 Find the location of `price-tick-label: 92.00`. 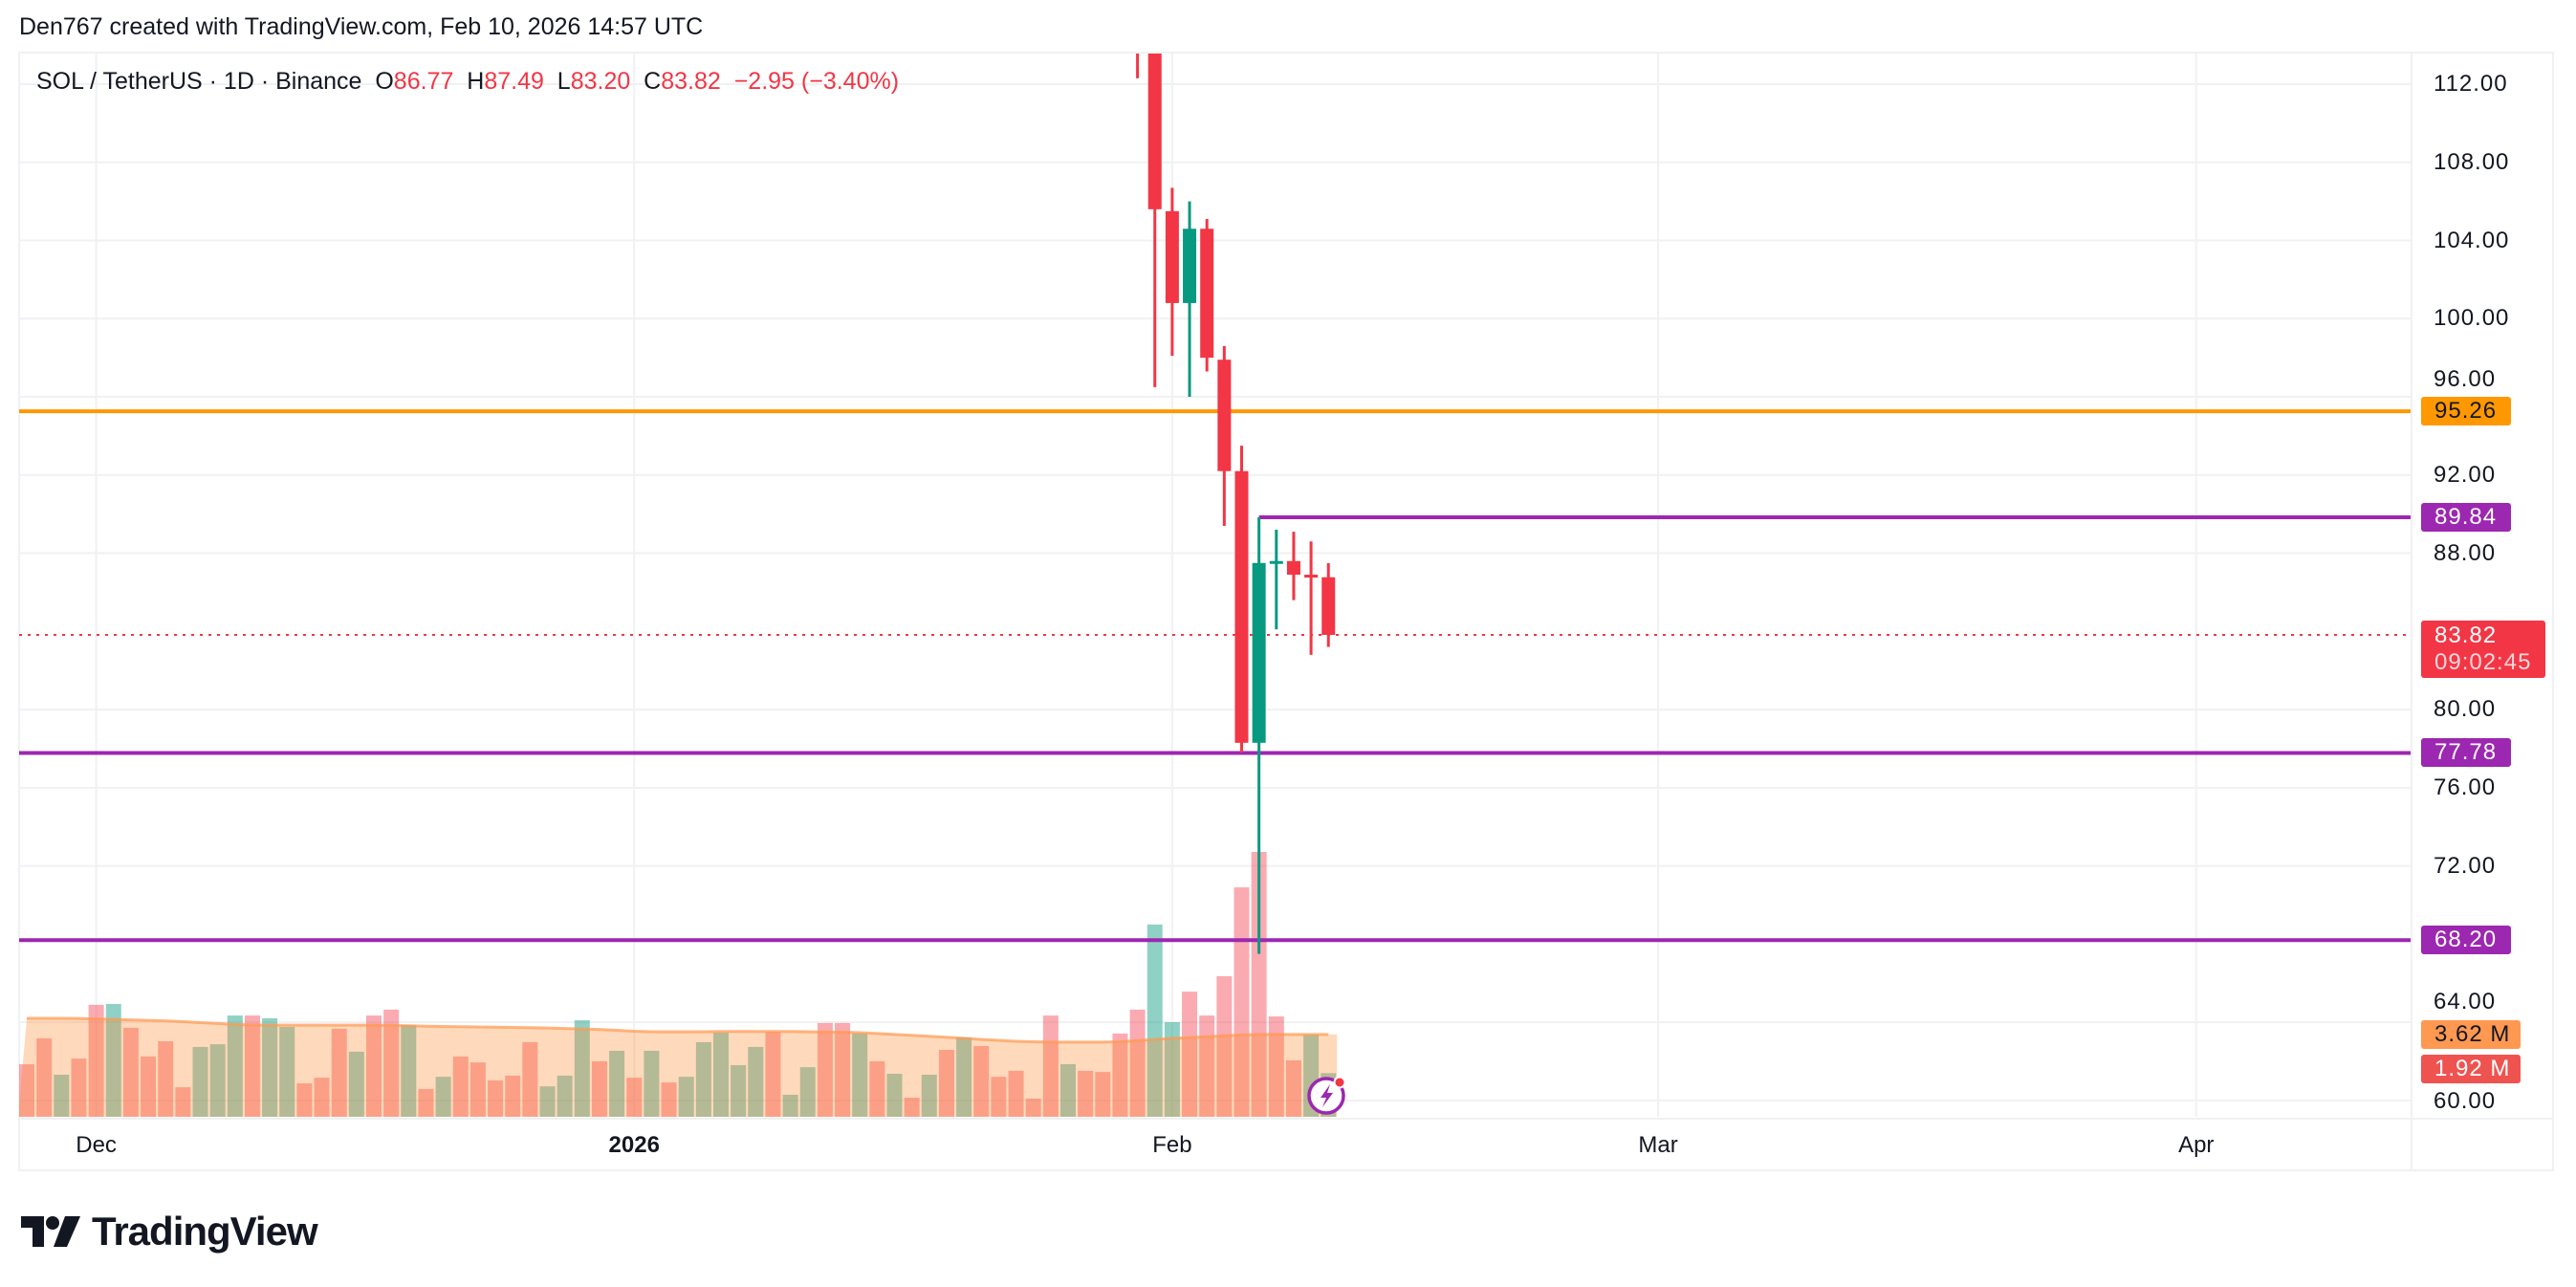

price-tick-label: 92.00 is located at coordinates (2465, 475).